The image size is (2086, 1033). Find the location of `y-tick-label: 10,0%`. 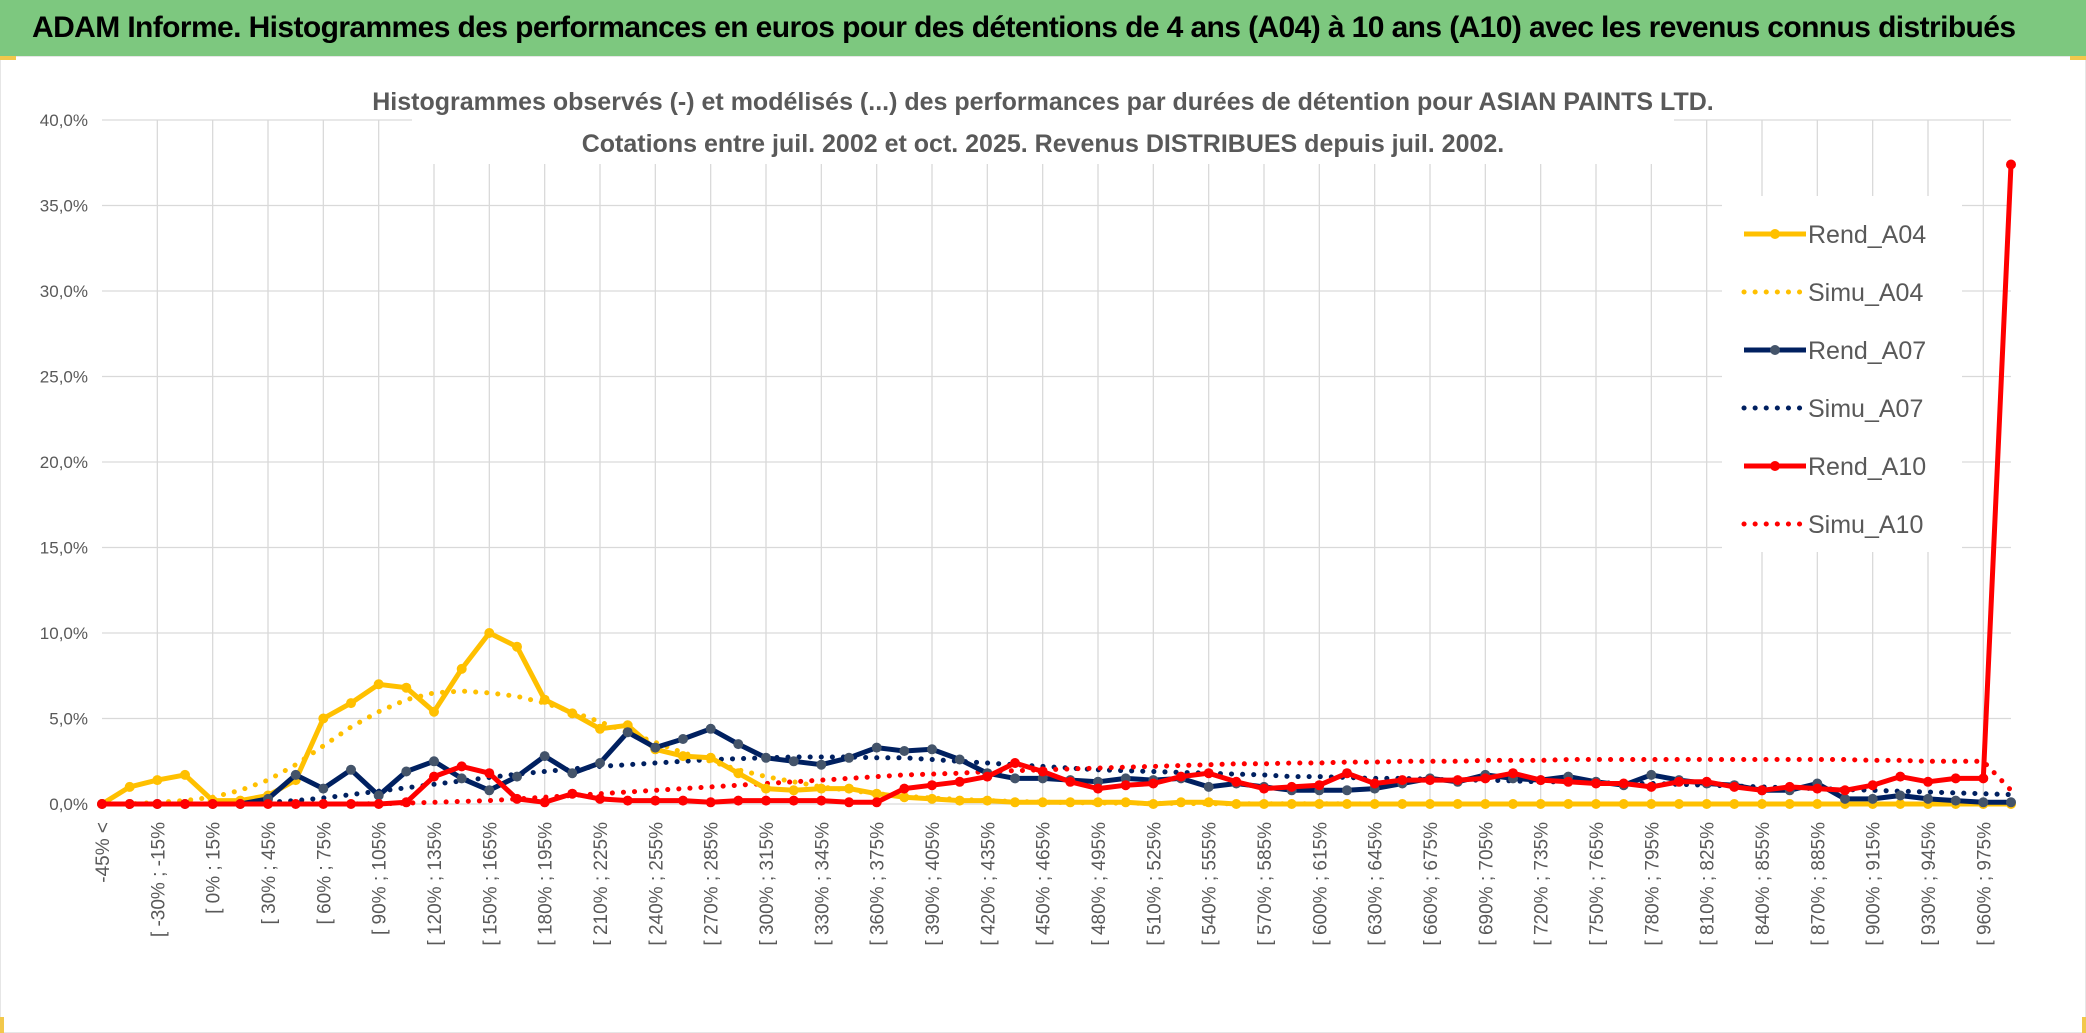

y-tick-label: 10,0% is located at coordinates (64, 633).